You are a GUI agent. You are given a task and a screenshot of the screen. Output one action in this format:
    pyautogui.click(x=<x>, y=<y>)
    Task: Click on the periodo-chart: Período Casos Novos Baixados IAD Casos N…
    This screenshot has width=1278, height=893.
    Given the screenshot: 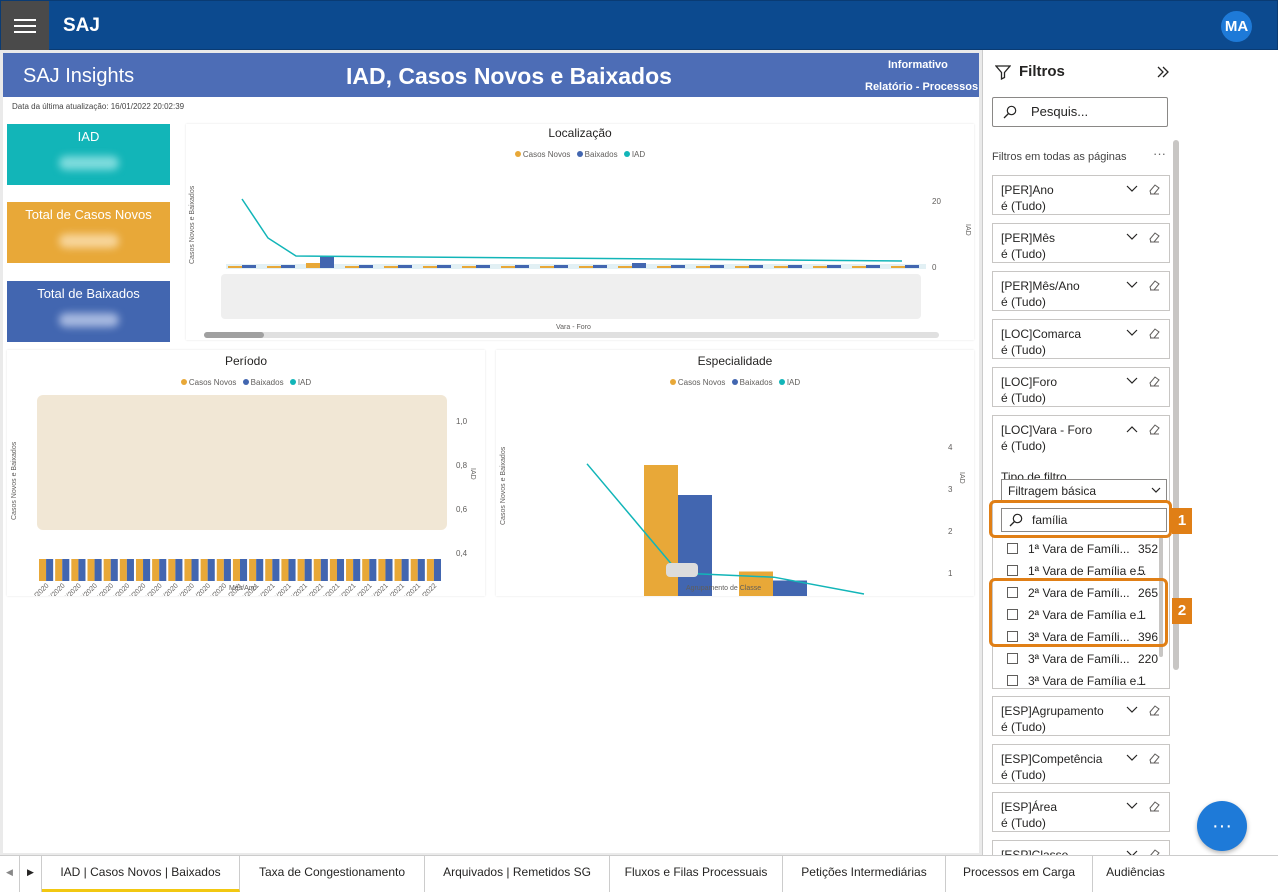 What is the action you would take?
    pyautogui.click(x=246, y=473)
    